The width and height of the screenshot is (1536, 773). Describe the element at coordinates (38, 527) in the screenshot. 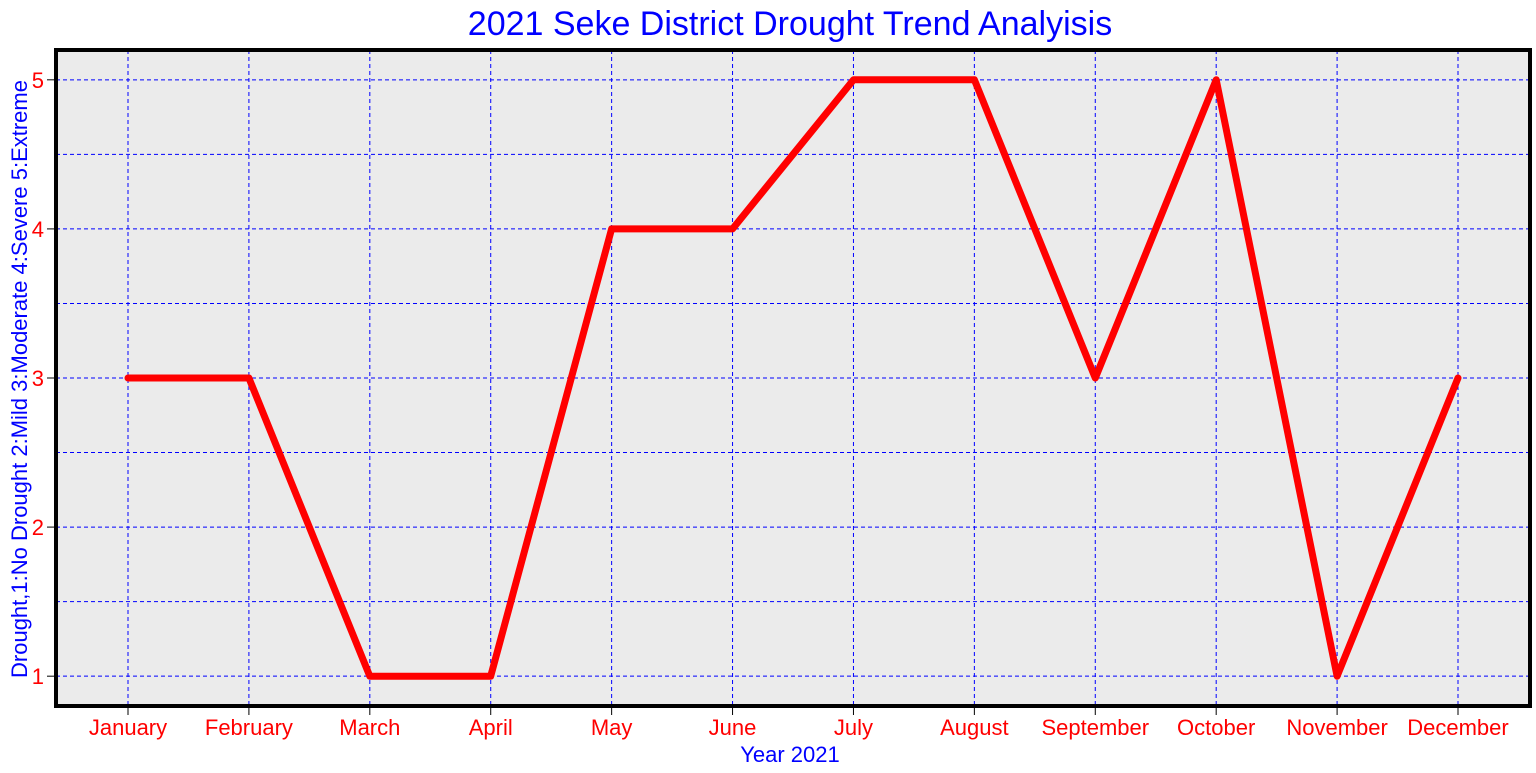

I see `y-tick-label: 2` at that location.